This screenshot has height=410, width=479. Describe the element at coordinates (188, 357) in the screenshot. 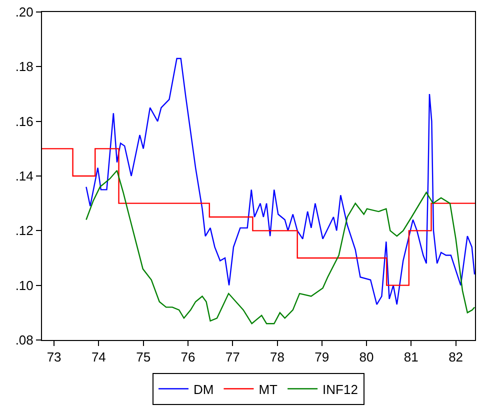

I see `x-tick-label: 76` at that location.